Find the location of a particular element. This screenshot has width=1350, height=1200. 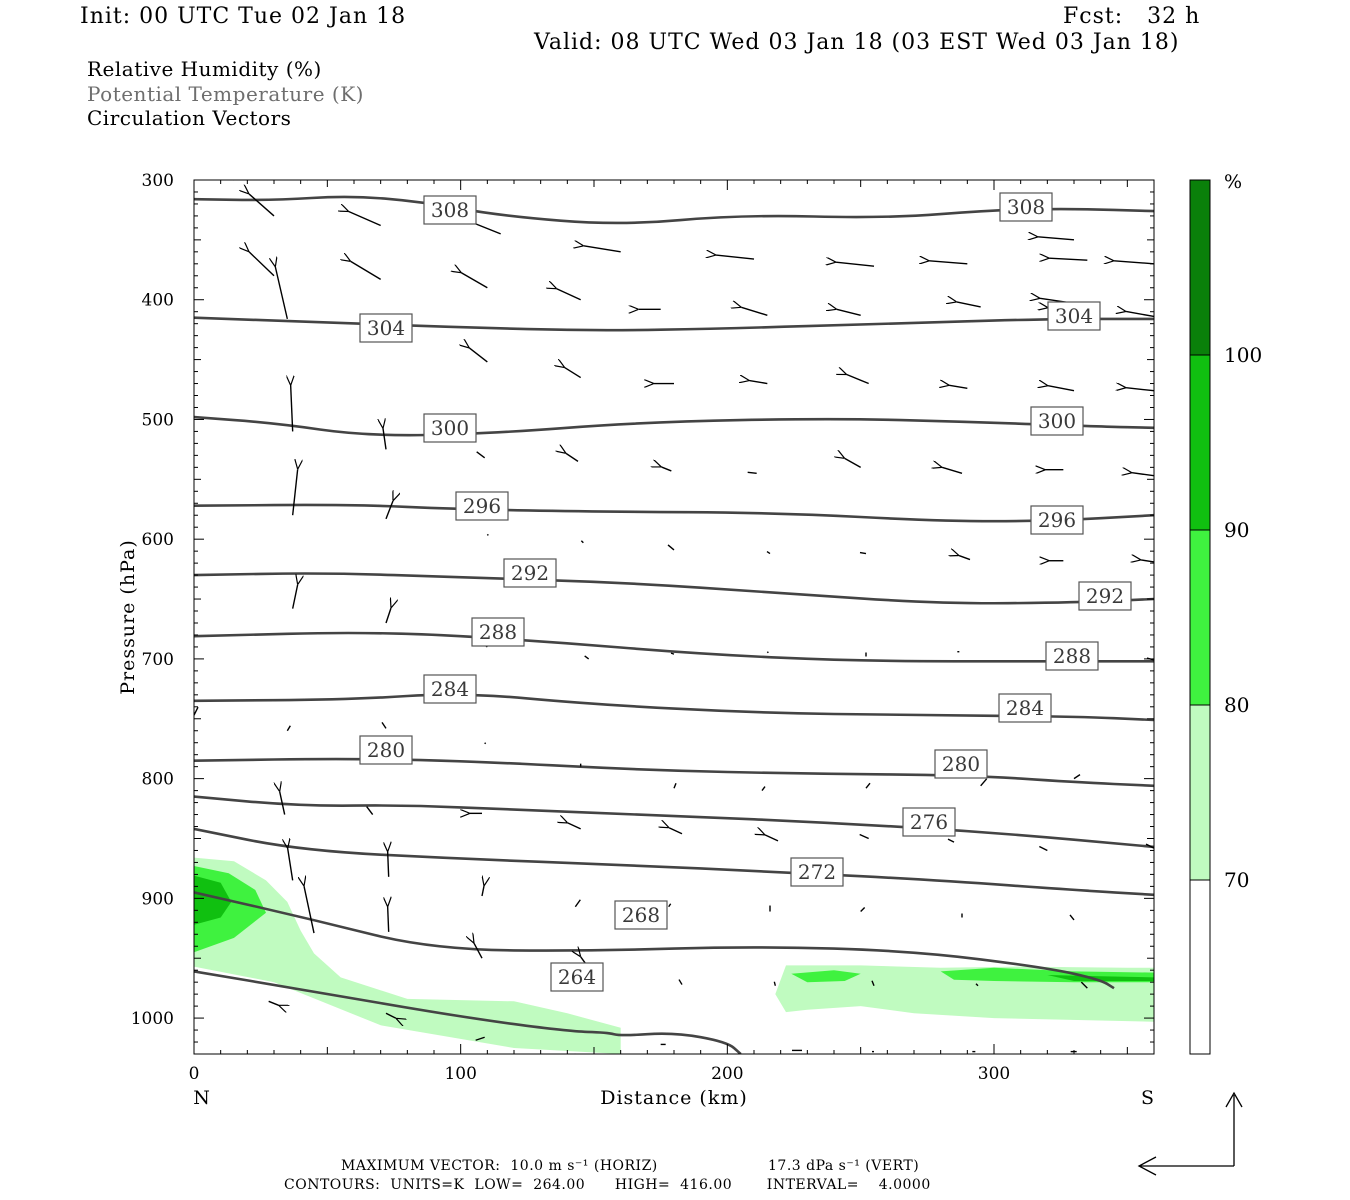

contour-label-292-0: 292 is located at coordinates (530, 573).